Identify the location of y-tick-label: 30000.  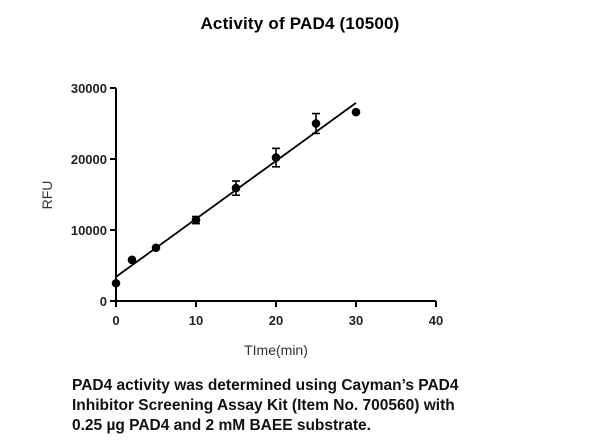
(89, 88).